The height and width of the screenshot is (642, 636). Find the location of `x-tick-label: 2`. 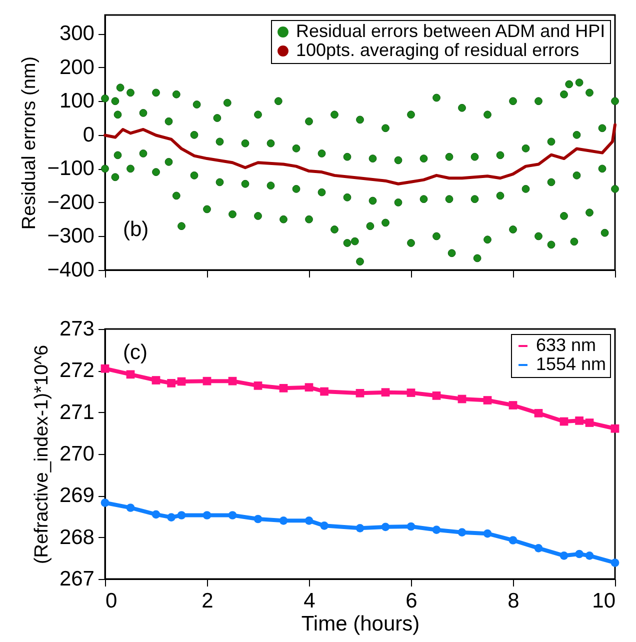

x-tick-label: 2 is located at coordinates (208, 601).